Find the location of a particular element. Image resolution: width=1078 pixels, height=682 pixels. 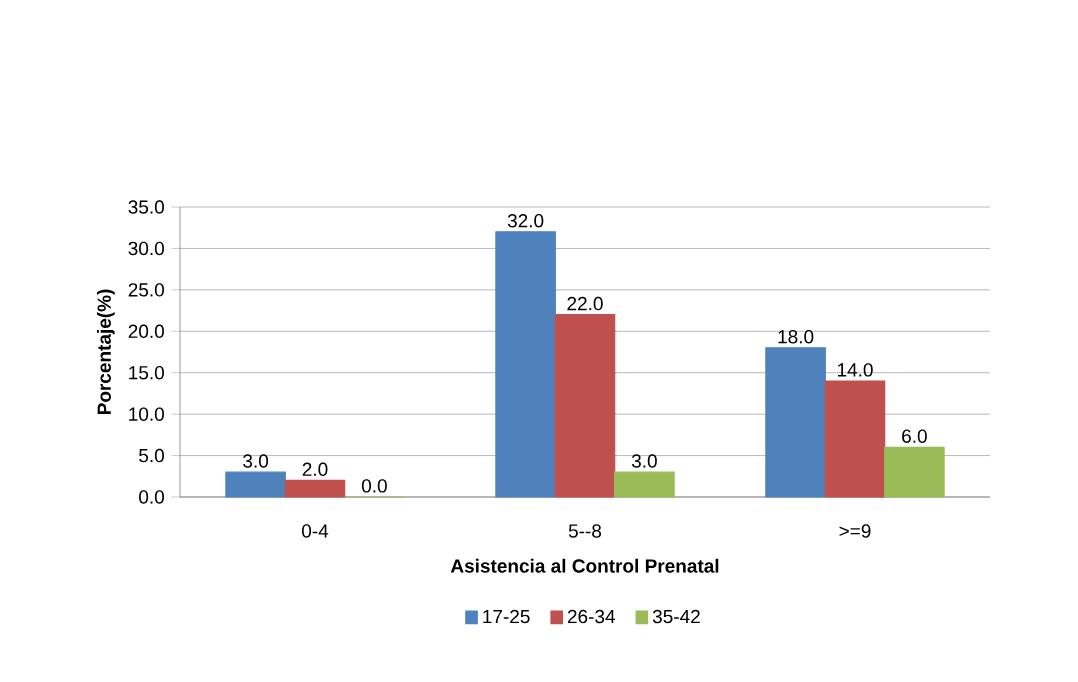

y-tick-label: 30.0 is located at coordinates (146, 248).